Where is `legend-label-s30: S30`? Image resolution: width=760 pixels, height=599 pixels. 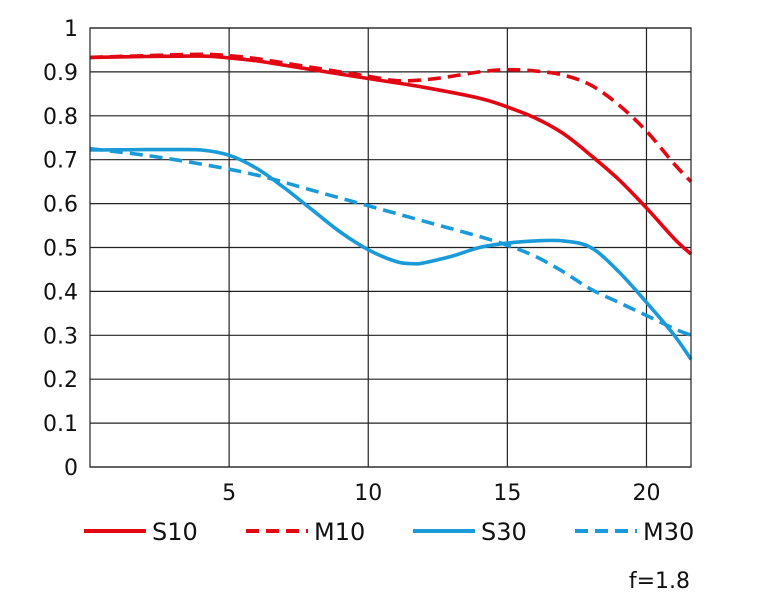
legend-label-s30: S30 is located at coordinates (504, 532).